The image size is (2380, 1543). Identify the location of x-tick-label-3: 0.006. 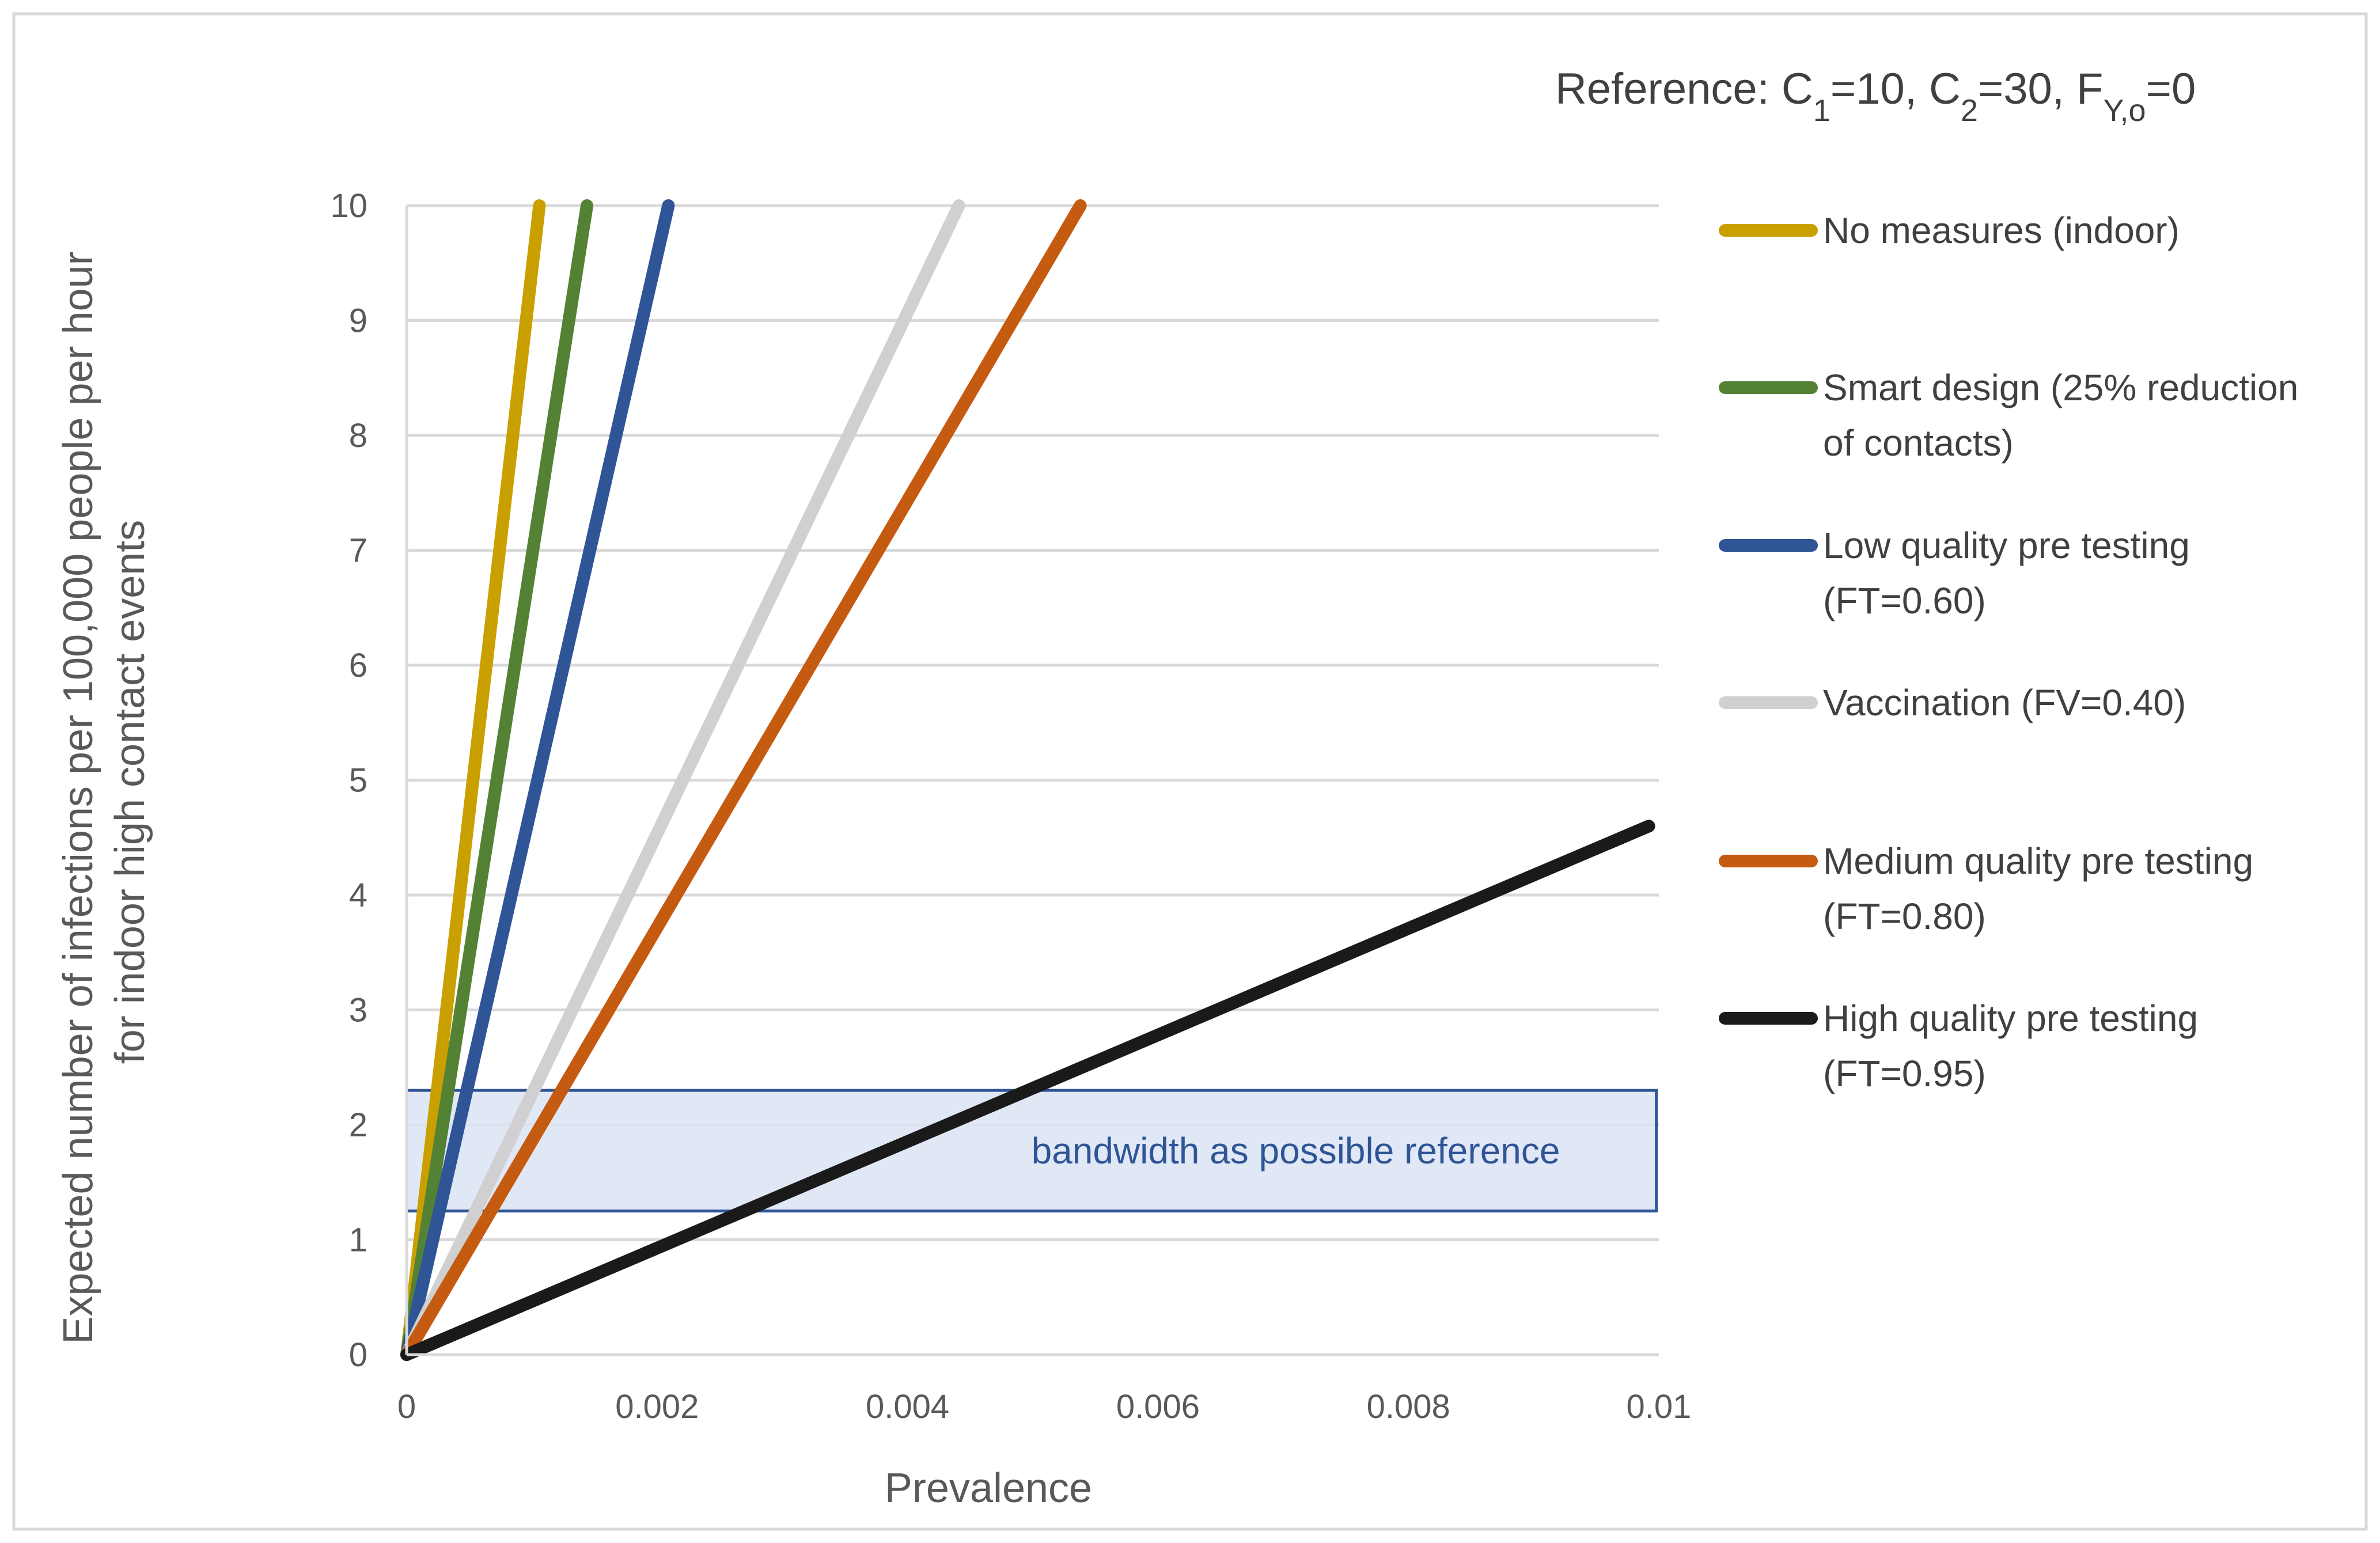
(1158, 1407).